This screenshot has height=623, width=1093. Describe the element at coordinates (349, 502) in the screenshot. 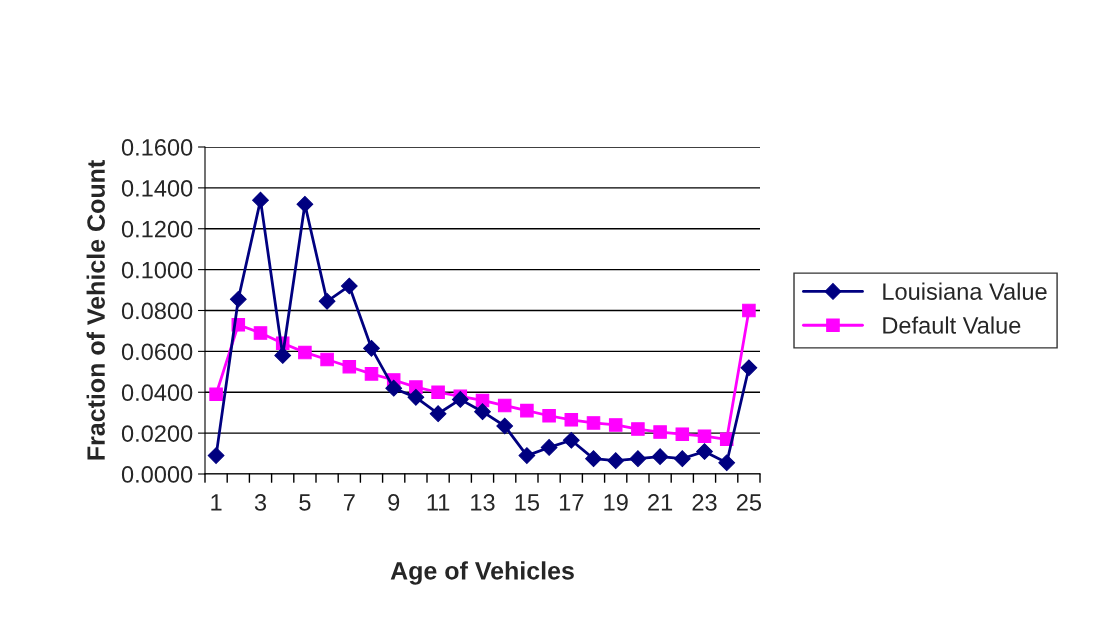

I see `x-tick-label: 7` at that location.